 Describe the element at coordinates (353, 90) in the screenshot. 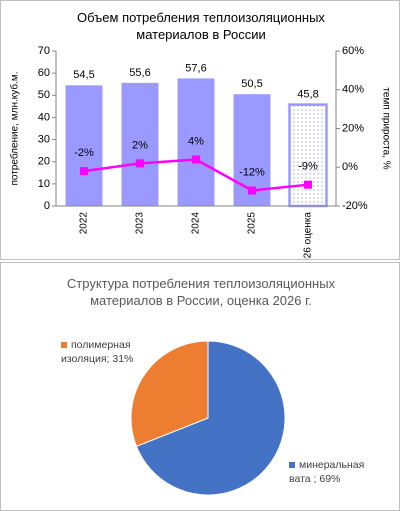

I see `y2-tick-label: 40%` at that location.